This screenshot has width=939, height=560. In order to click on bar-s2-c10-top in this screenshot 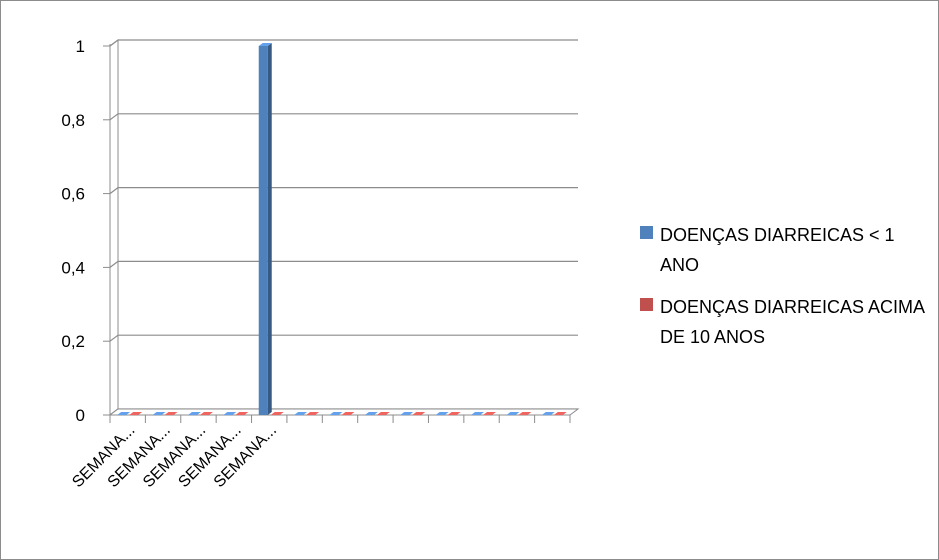, I will do `click(454, 413)`.